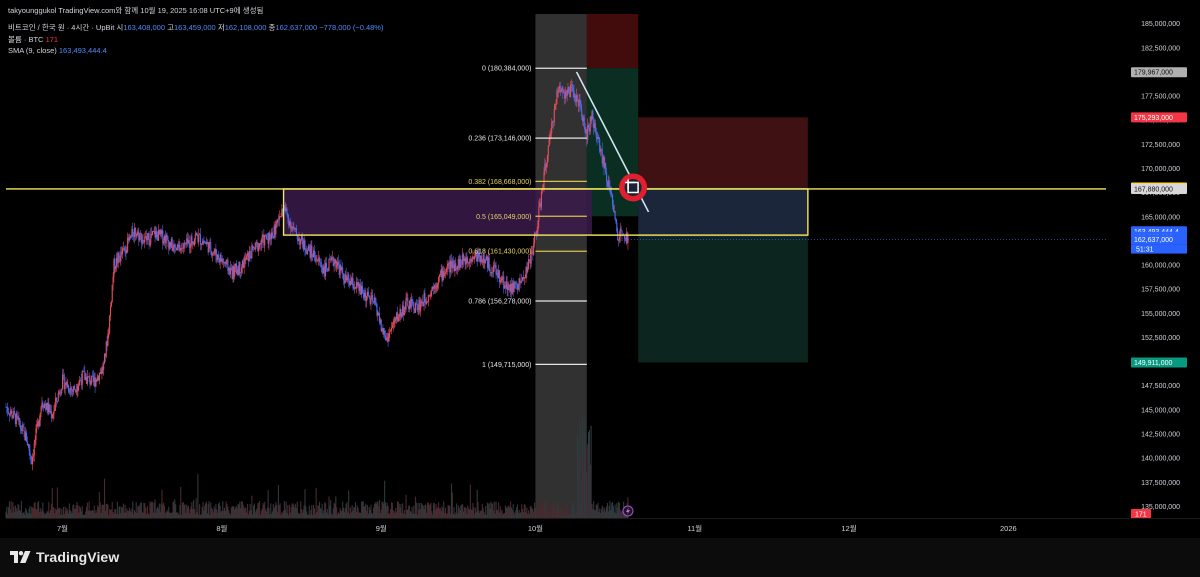 Image resolution: width=1200 pixels, height=577 pixels. I want to click on x-axis-background, so click(600, 528).